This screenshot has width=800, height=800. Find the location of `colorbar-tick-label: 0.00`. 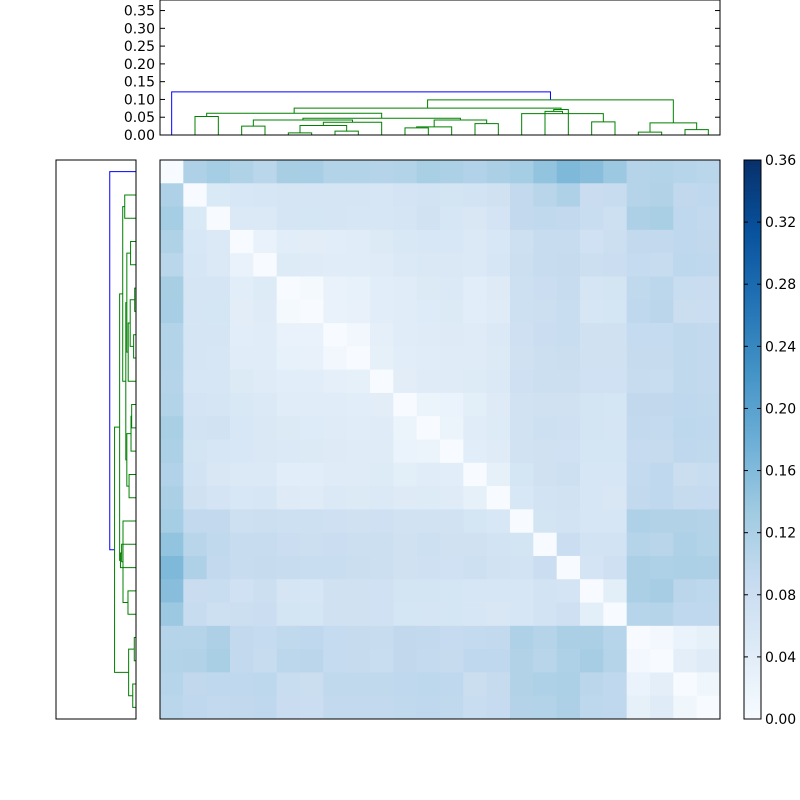

colorbar-tick-label: 0.00 is located at coordinates (780, 720).